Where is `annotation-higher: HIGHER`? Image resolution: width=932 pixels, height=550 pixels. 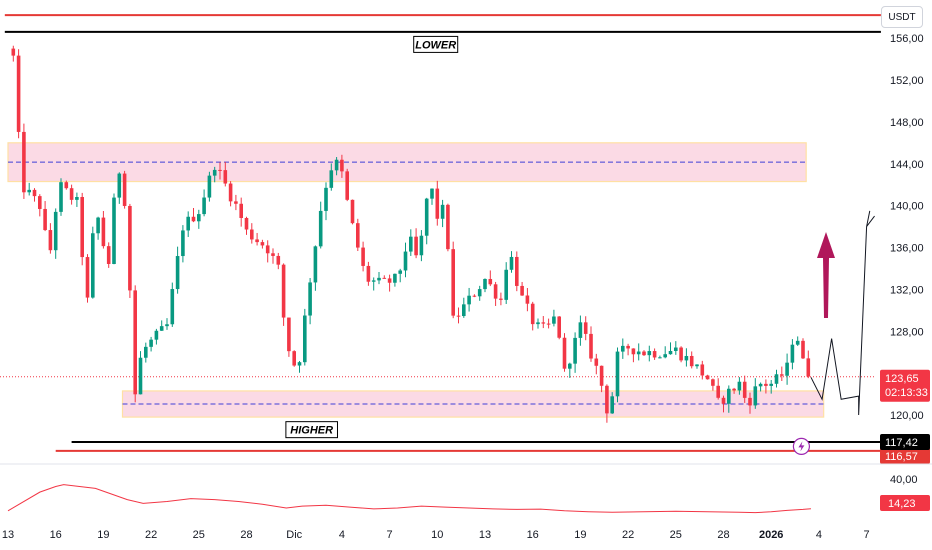 annotation-higher: HIGHER is located at coordinates (311, 430).